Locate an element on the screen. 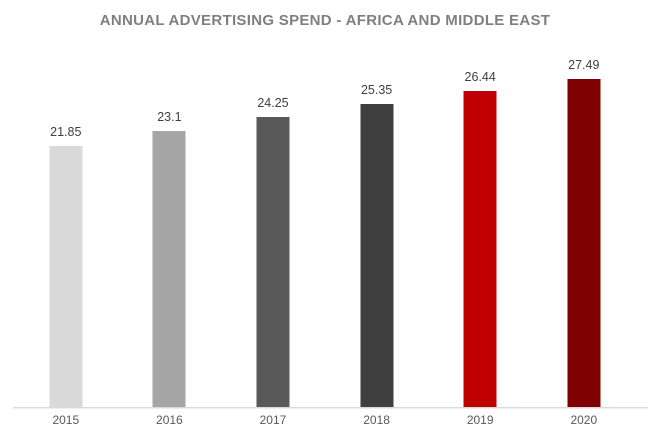 The width and height of the screenshot is (650, 438). bar-2019 is located at coordinates (480, 249).